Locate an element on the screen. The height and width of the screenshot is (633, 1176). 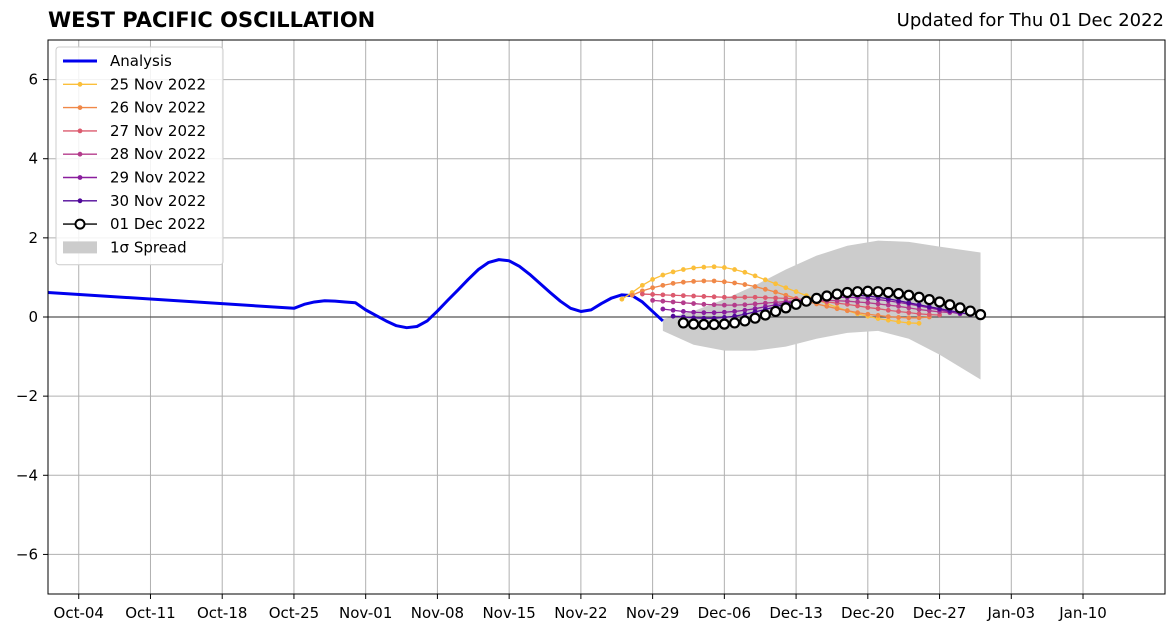
y-tick-label: 0 is located at coordinates (33, 317).